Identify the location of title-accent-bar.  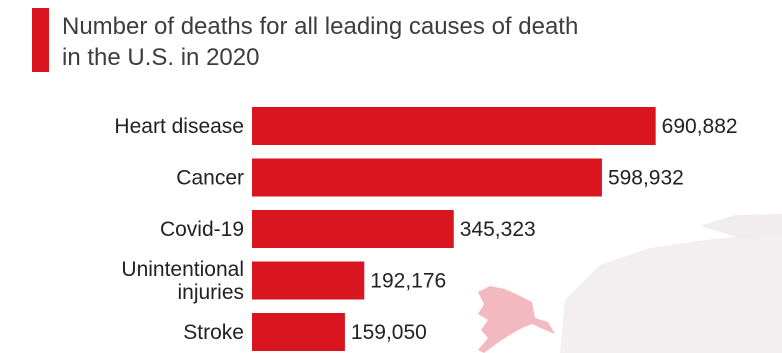
(40, 40).